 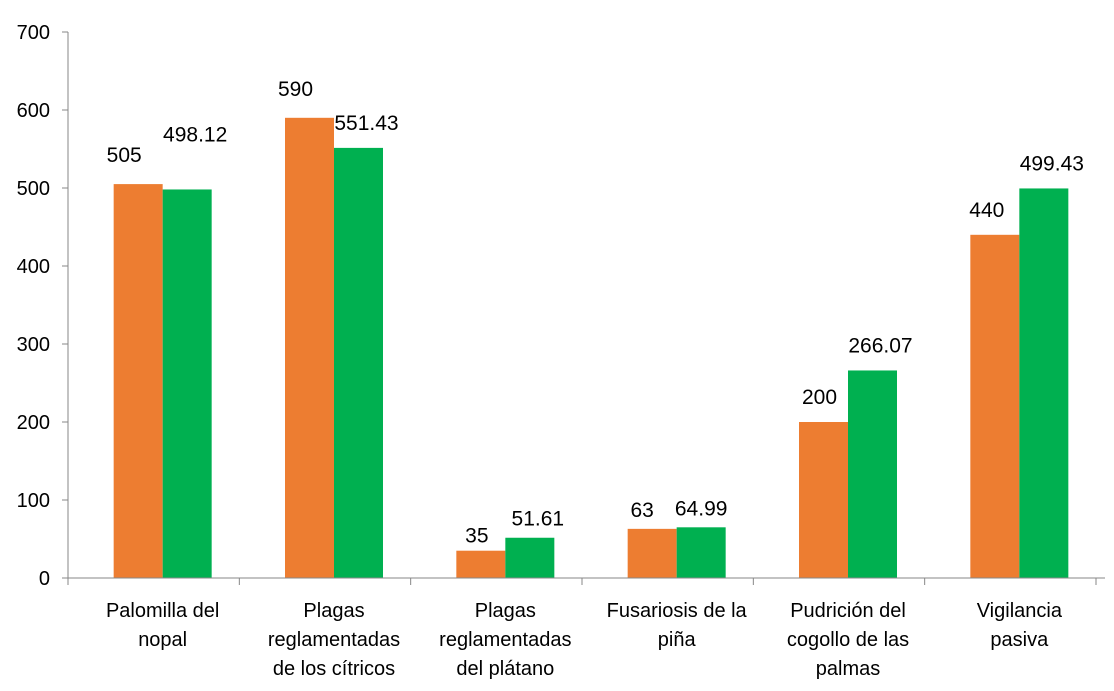 I want to click on data-label-series-1-1: 505, so click(x=124, y=155).